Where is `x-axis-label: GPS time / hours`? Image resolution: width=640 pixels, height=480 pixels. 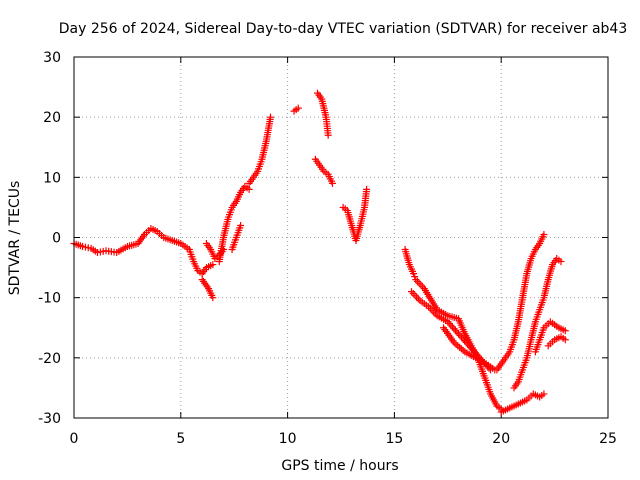
x-axis-label: GPS time / hours is located at coordinates (339, 466).